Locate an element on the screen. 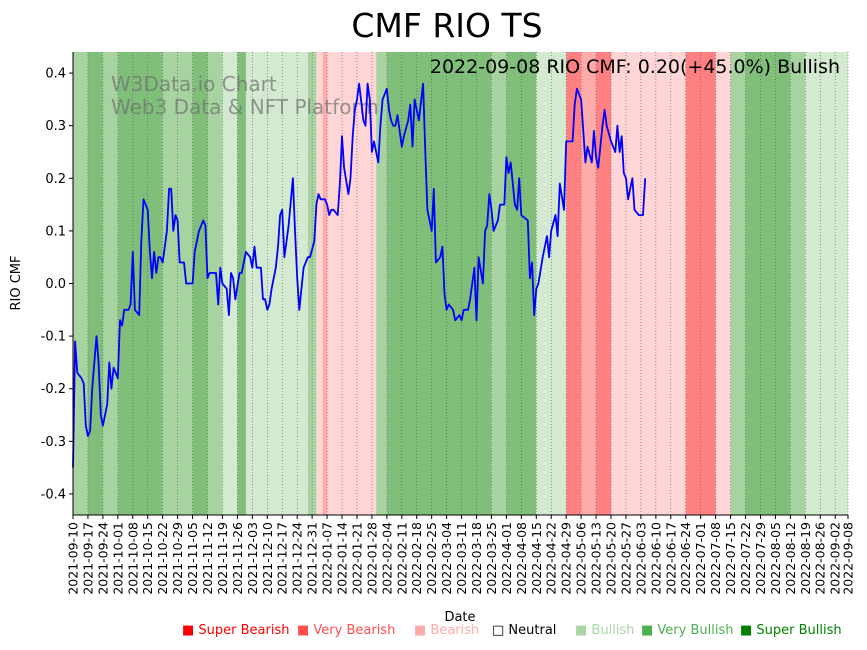 The image size is (867, 650). x-tick-label-38: 2022-06-03 is located at coordinates (640, 558).